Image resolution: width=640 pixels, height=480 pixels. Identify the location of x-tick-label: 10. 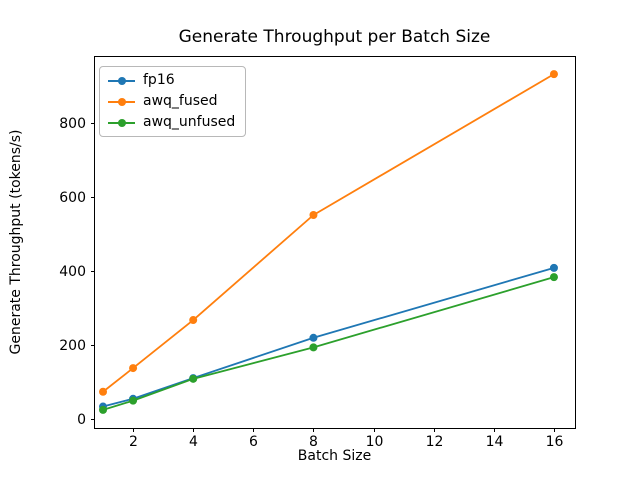
(375, 442).